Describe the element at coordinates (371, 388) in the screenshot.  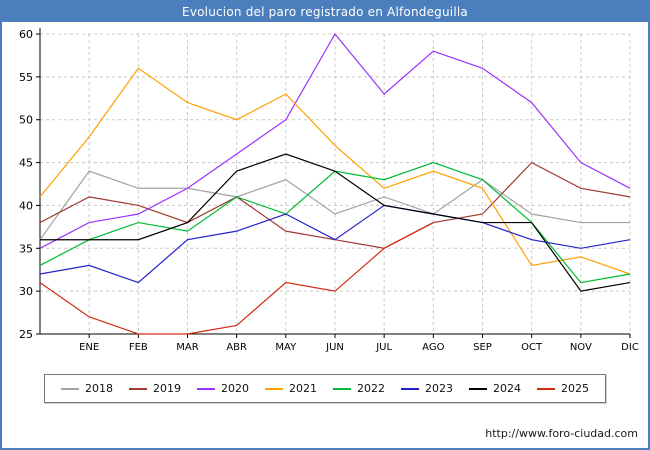
I see `legend-label-2022: 2022` at that location.